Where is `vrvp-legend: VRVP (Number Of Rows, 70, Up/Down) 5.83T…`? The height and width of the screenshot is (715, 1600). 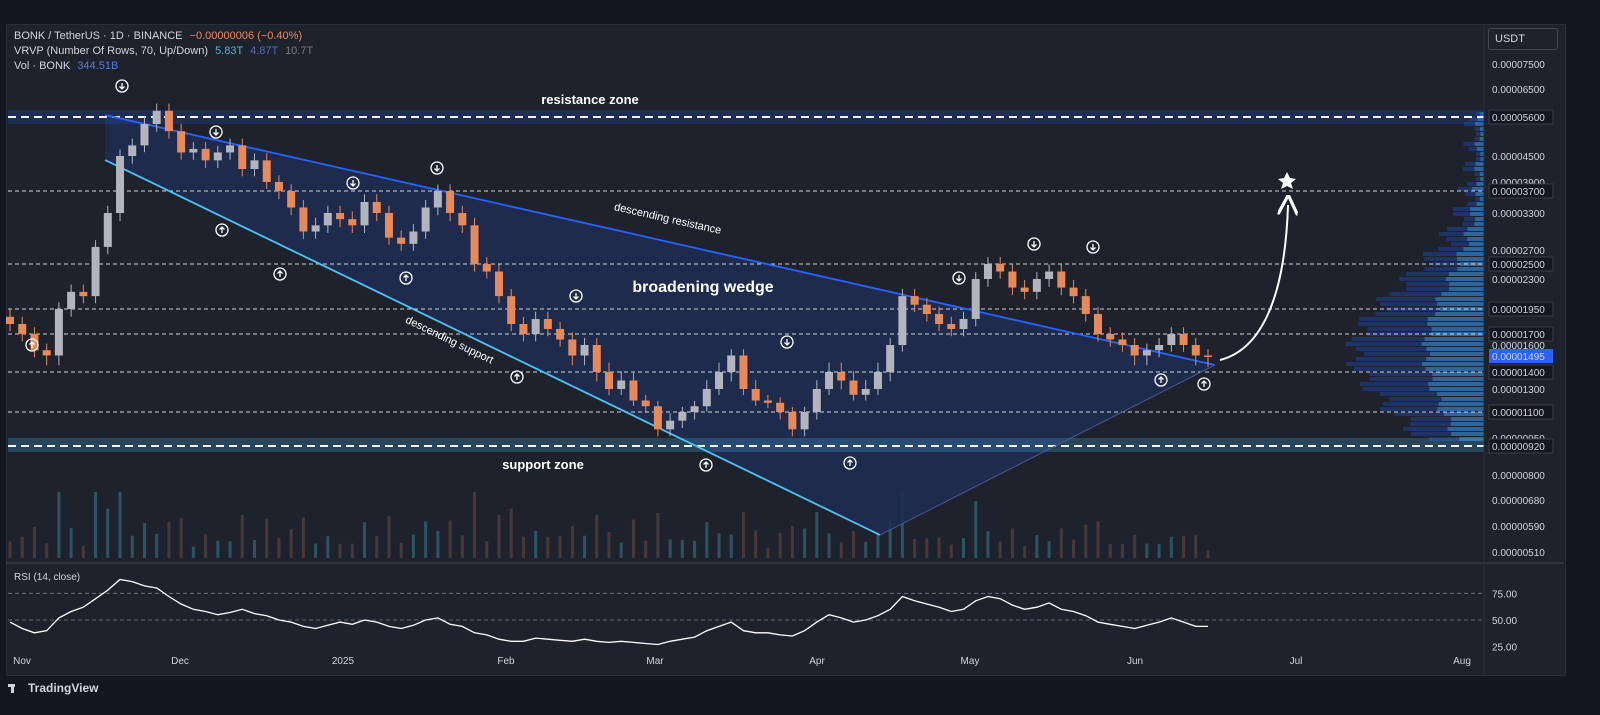 vrvp-legend: VRVP (Number Of Rows, 70, Up/Down) 5.83T… is located at coordinates (163, 51).